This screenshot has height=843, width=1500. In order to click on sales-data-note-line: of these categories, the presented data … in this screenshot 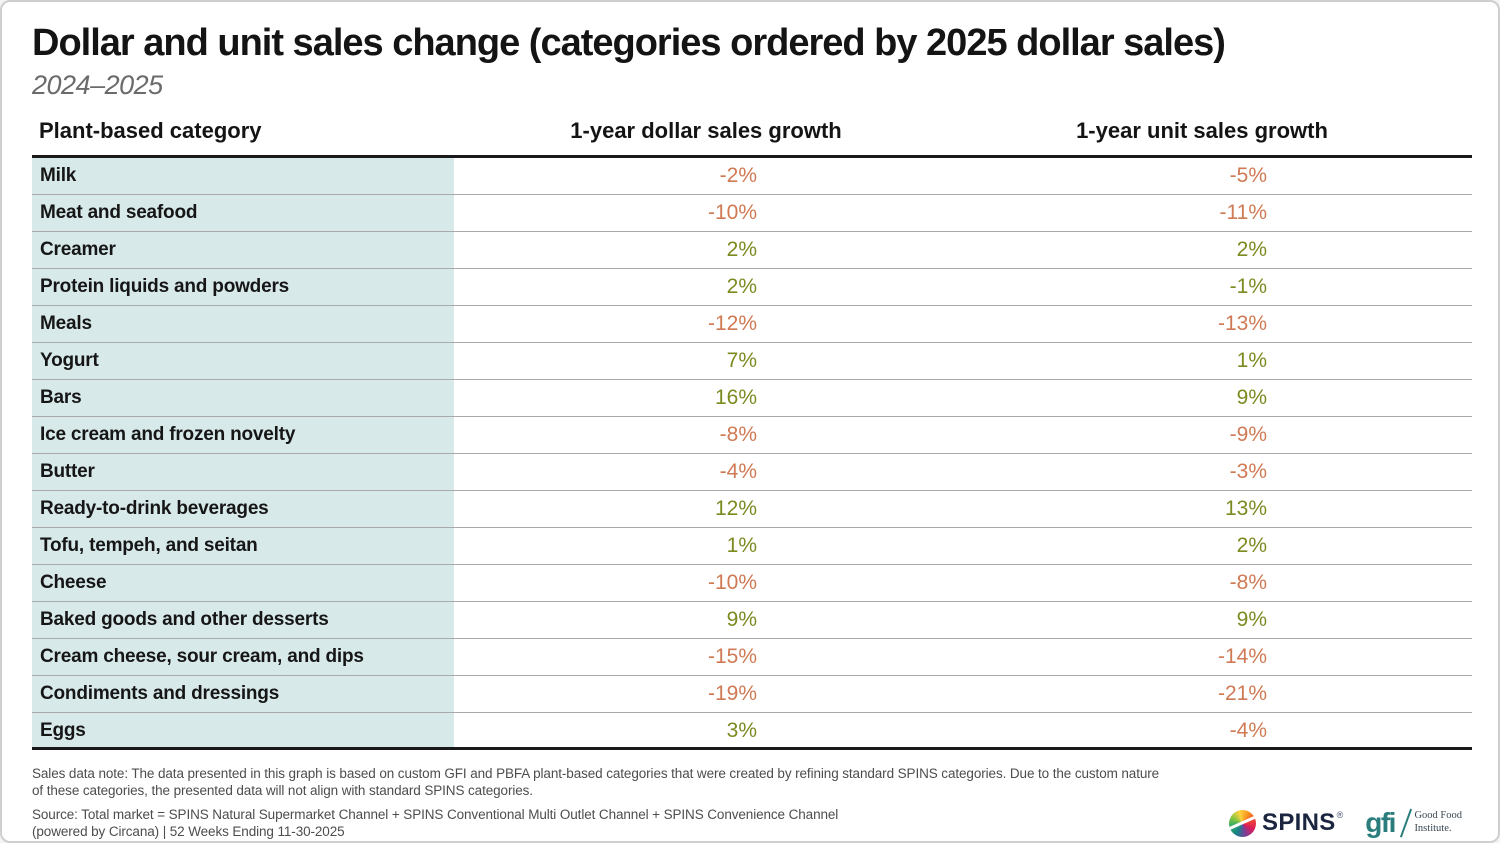, I will do `click(282, 790)`.